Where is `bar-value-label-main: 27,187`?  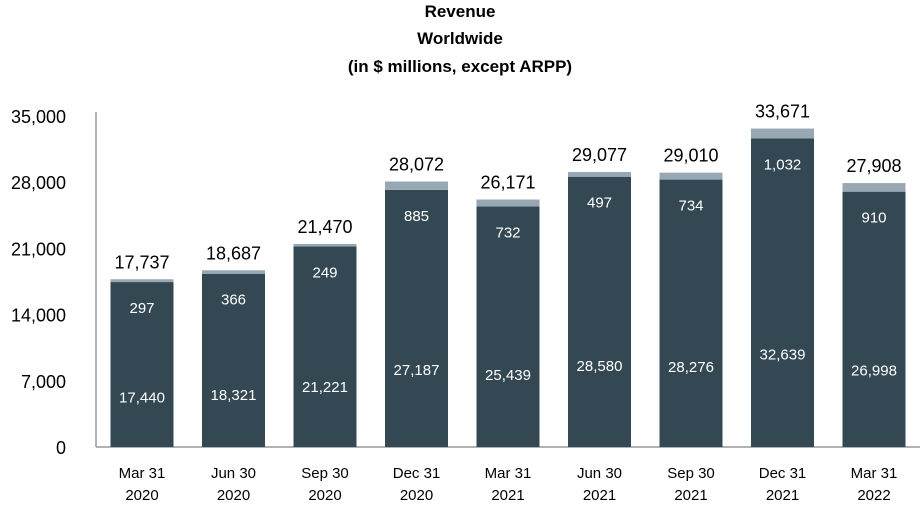 bar-value-label-main: 27,187 is located at coordinates (417, 370).